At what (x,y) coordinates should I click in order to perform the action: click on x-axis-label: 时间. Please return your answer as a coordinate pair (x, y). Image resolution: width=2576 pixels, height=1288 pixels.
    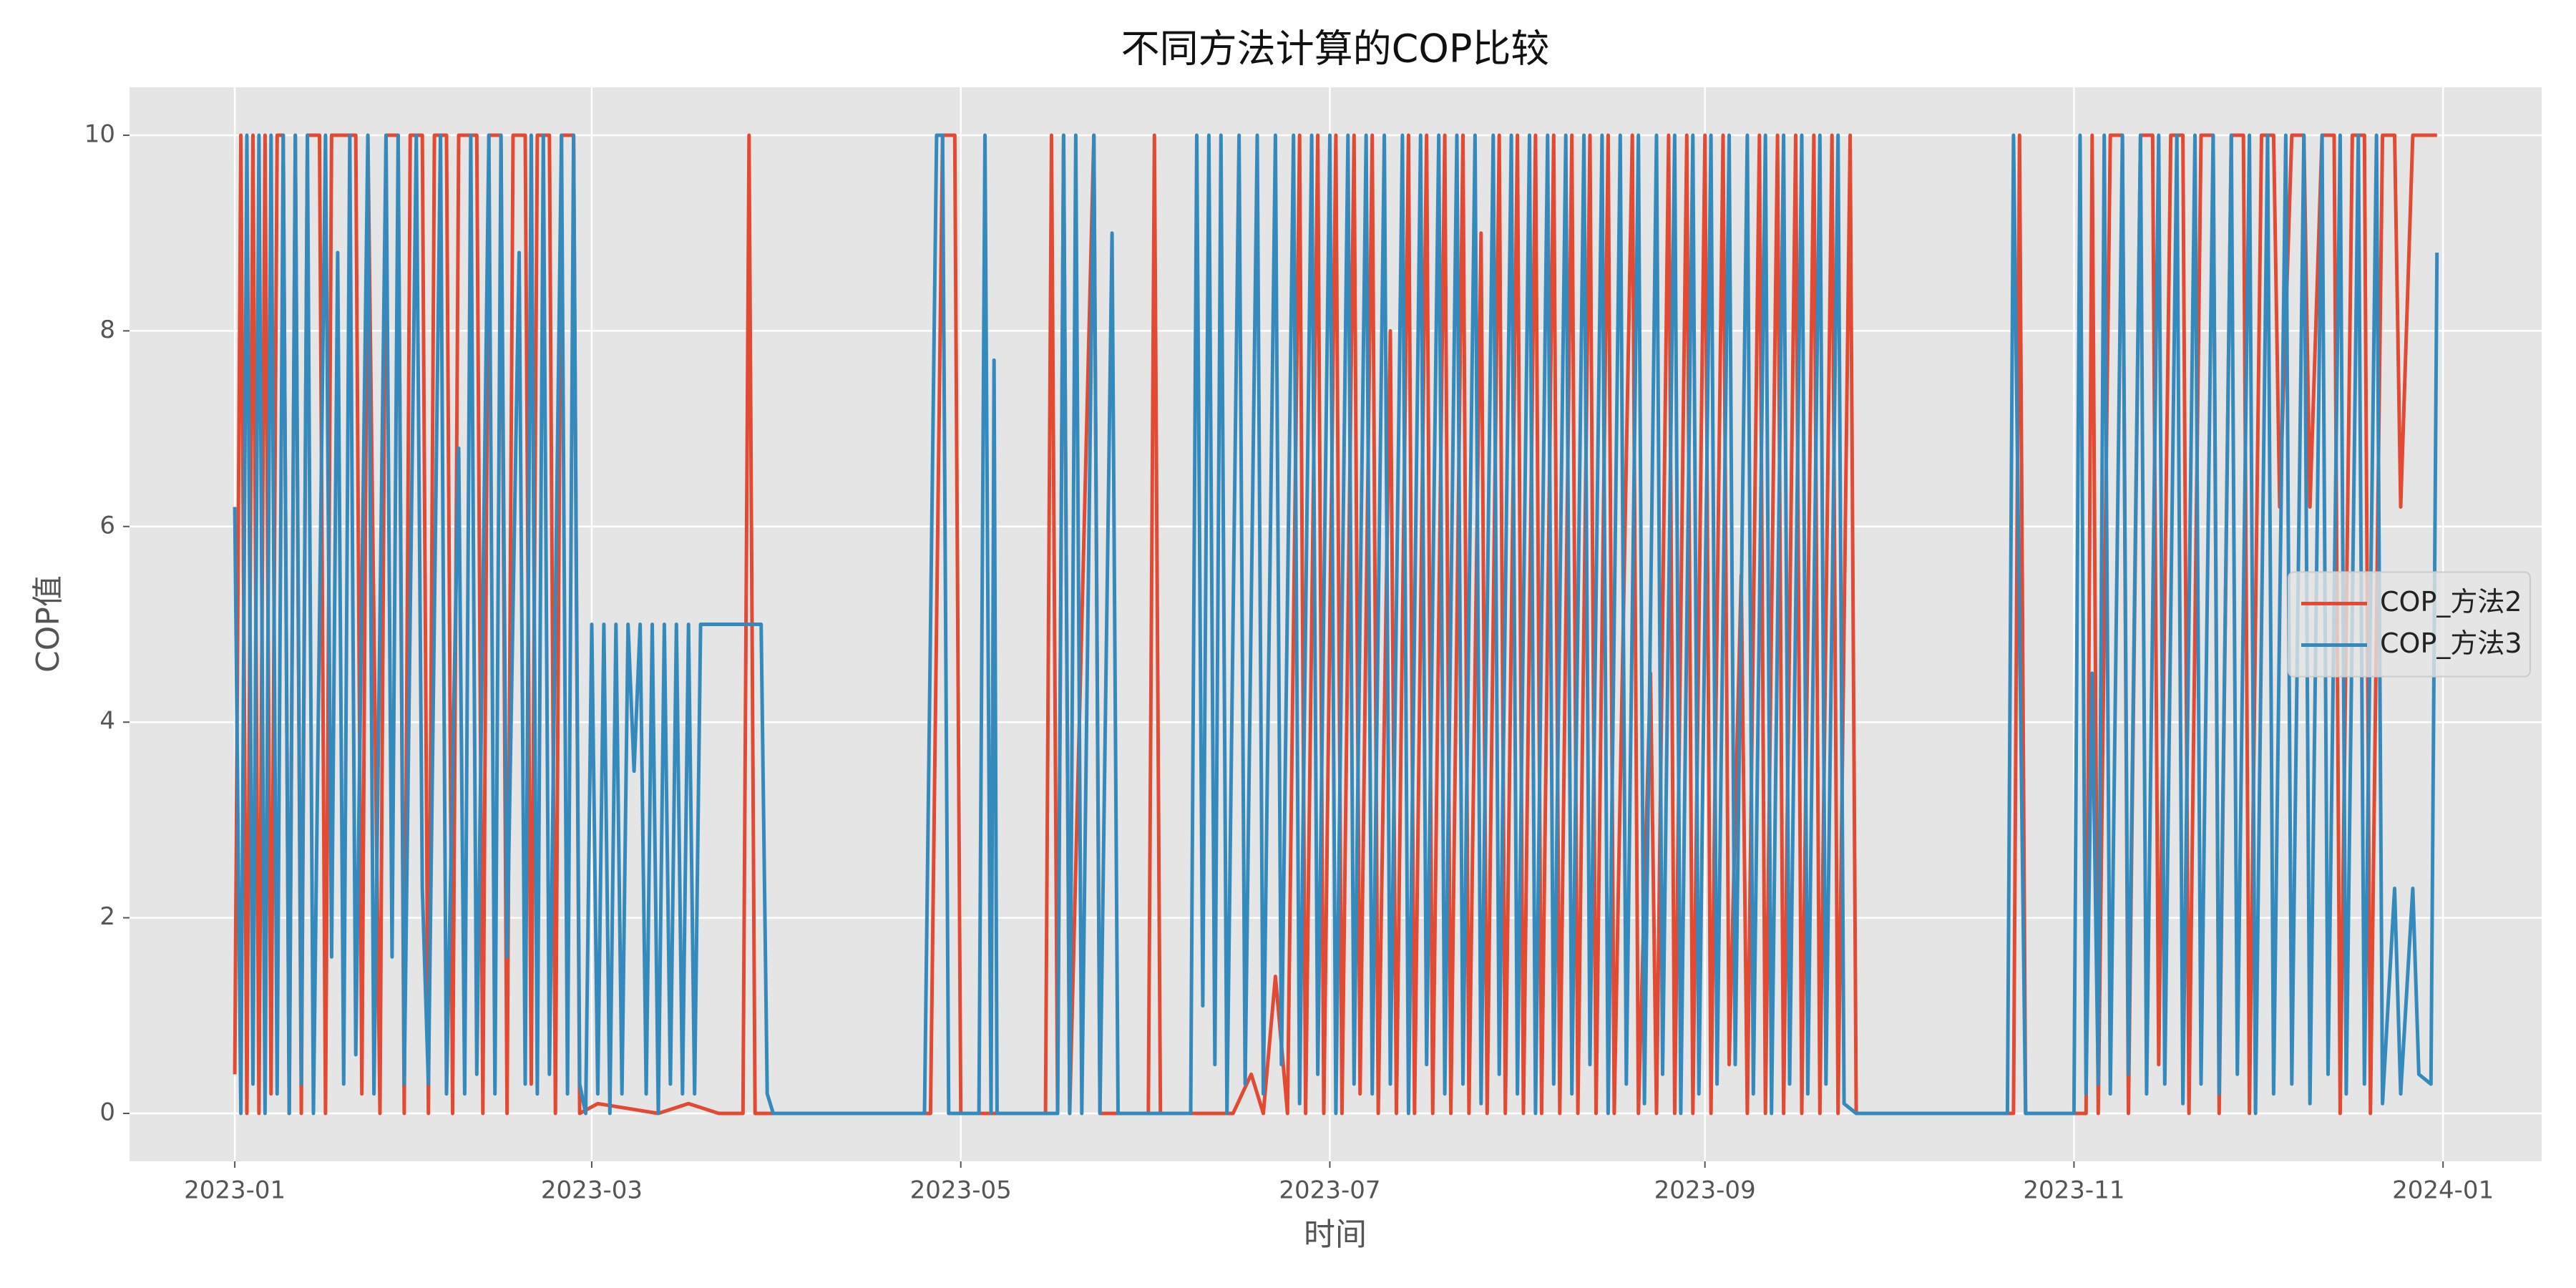
    Looking at the image, I should click on (1335, 1234).